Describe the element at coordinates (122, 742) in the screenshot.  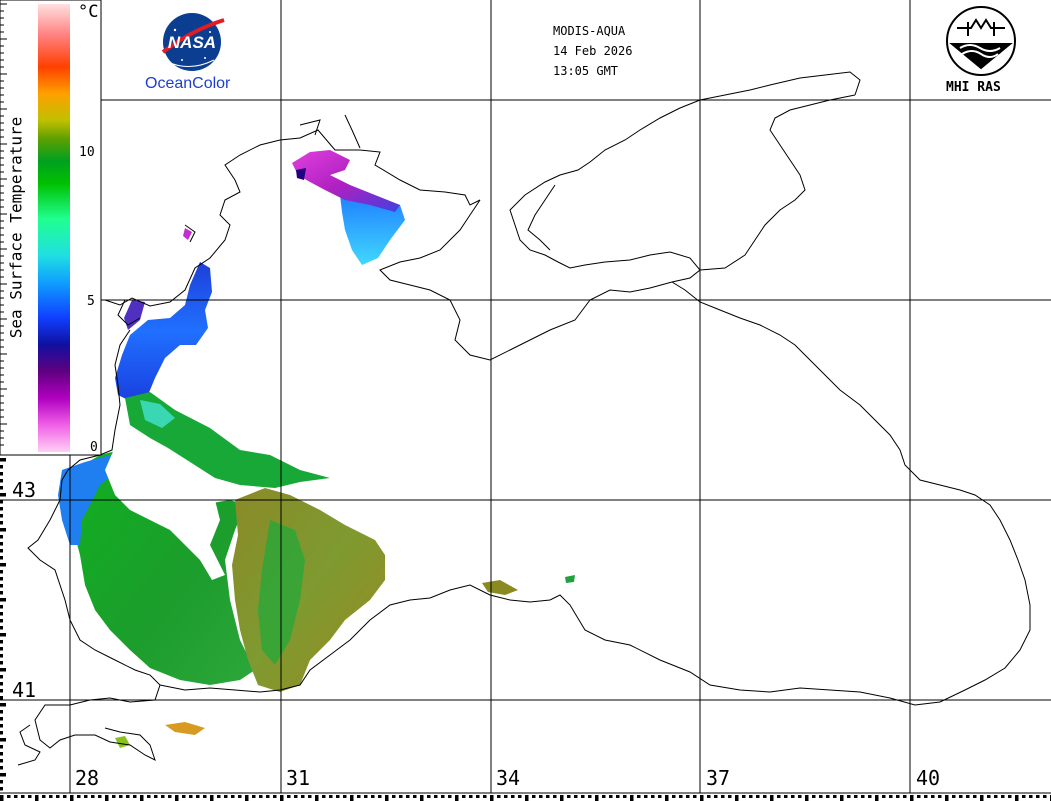
I see `sst-patch-marmara-green` at that location.